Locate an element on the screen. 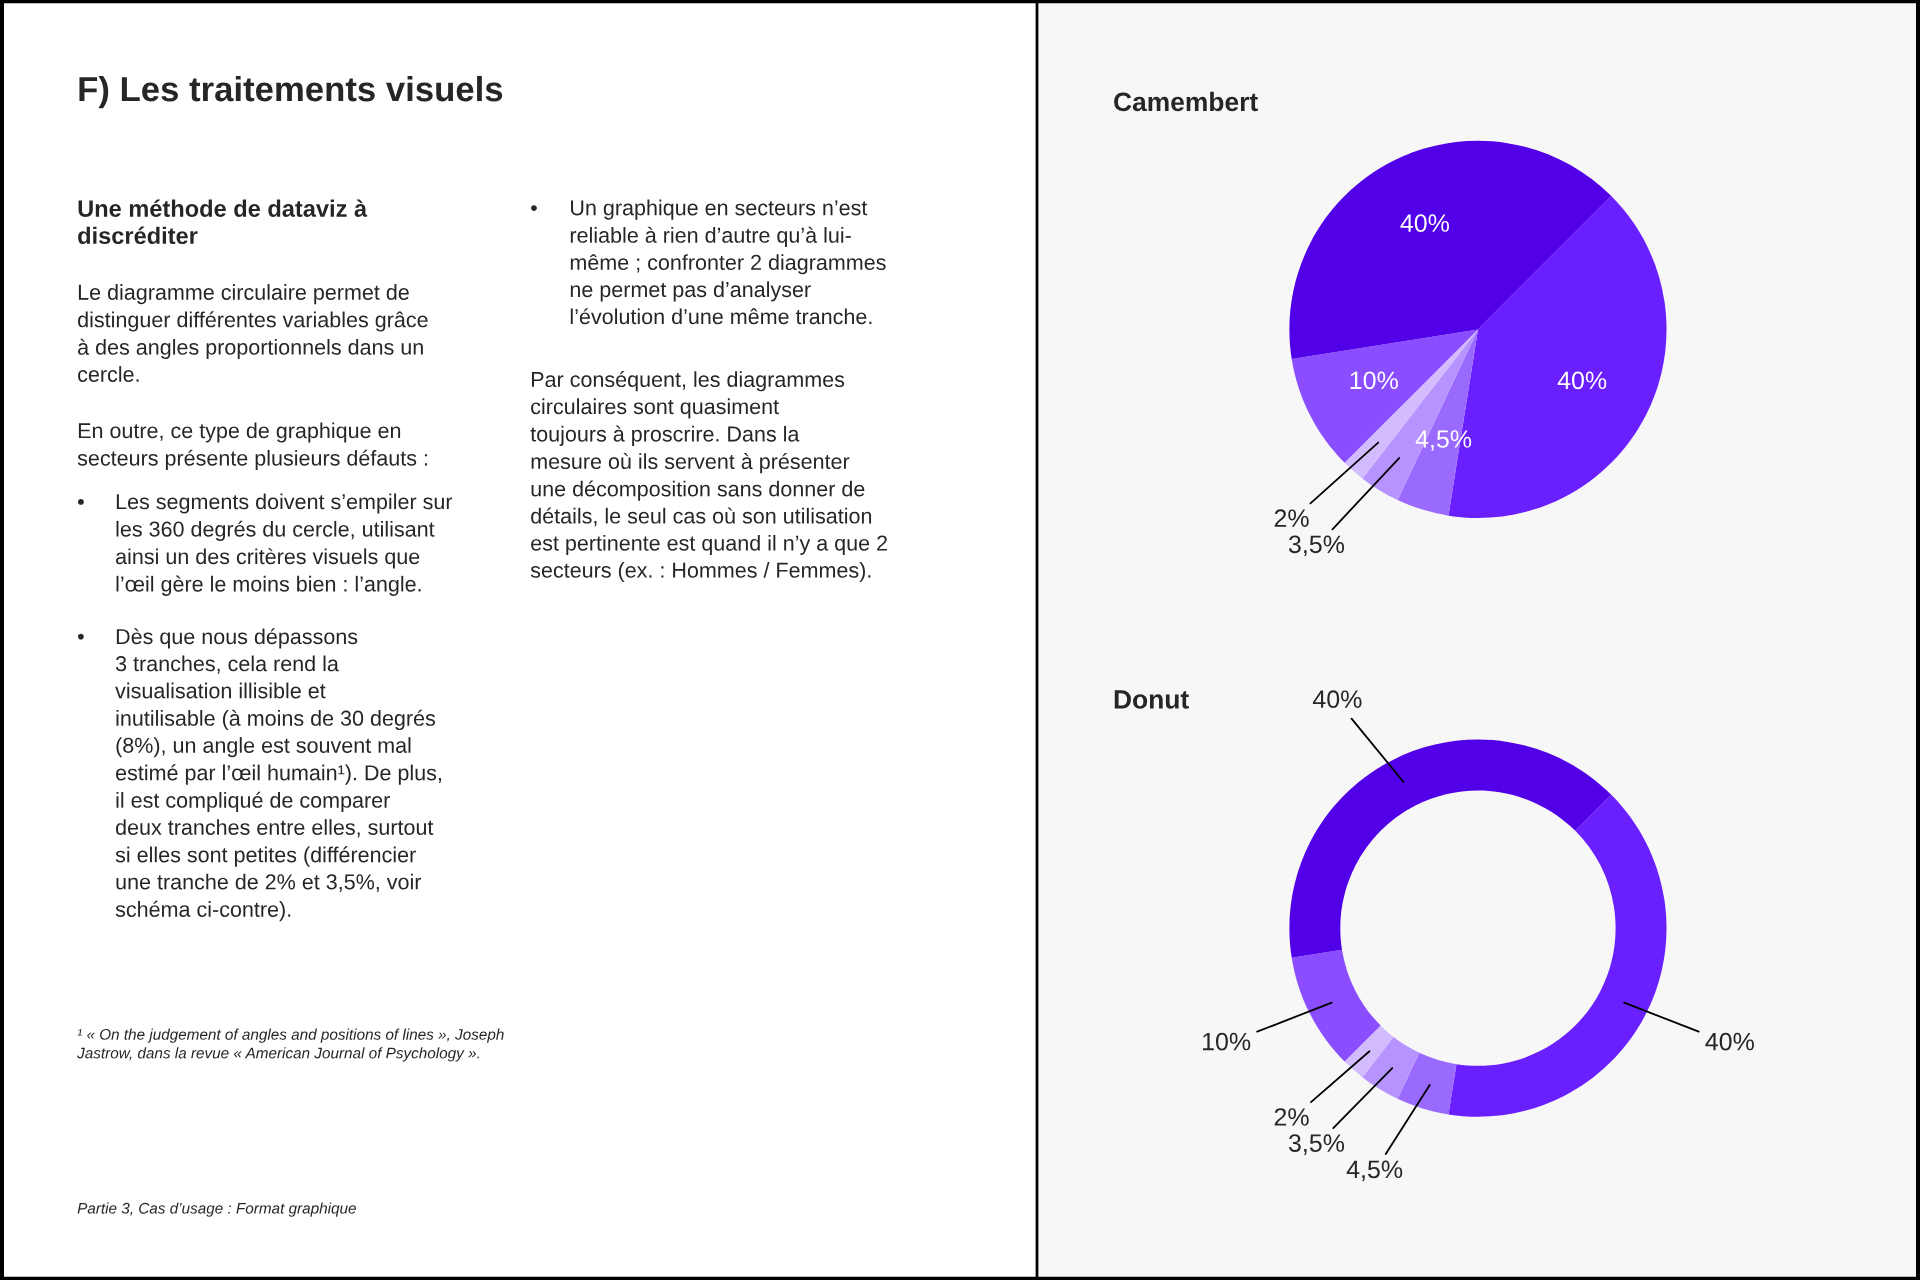  chart-title: Camembert is located at coordinates (1186, 101).